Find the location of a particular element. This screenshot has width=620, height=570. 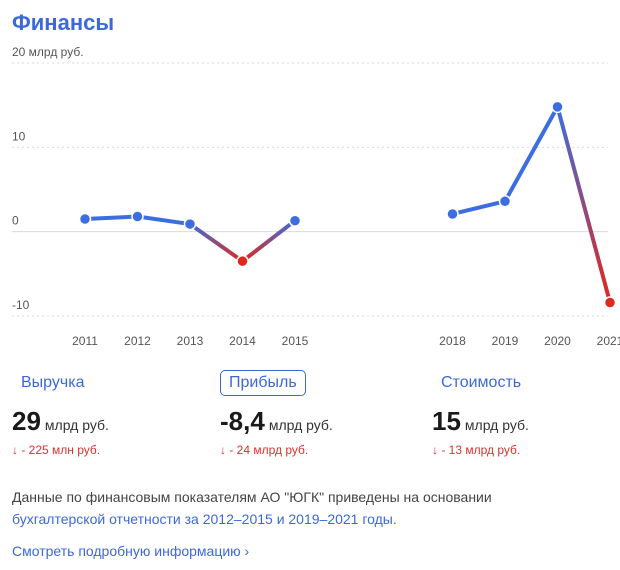

metric-profit-value: -8,4 is located at coordinates (242, 421).